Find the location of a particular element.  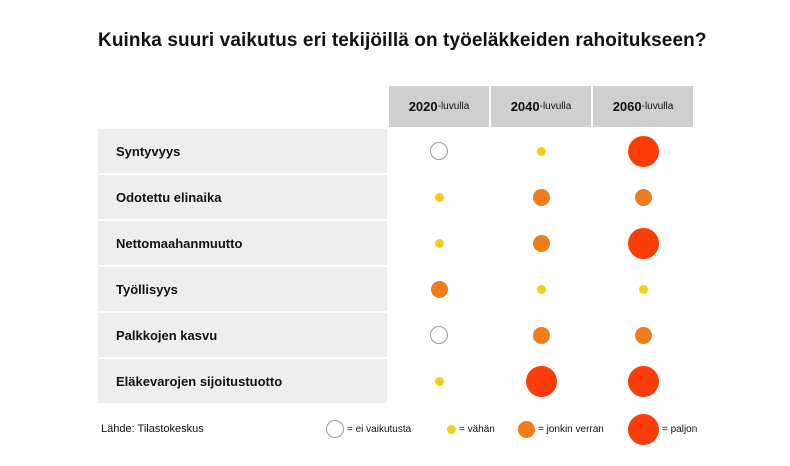

table-corner is located at coordinates (242, 106).